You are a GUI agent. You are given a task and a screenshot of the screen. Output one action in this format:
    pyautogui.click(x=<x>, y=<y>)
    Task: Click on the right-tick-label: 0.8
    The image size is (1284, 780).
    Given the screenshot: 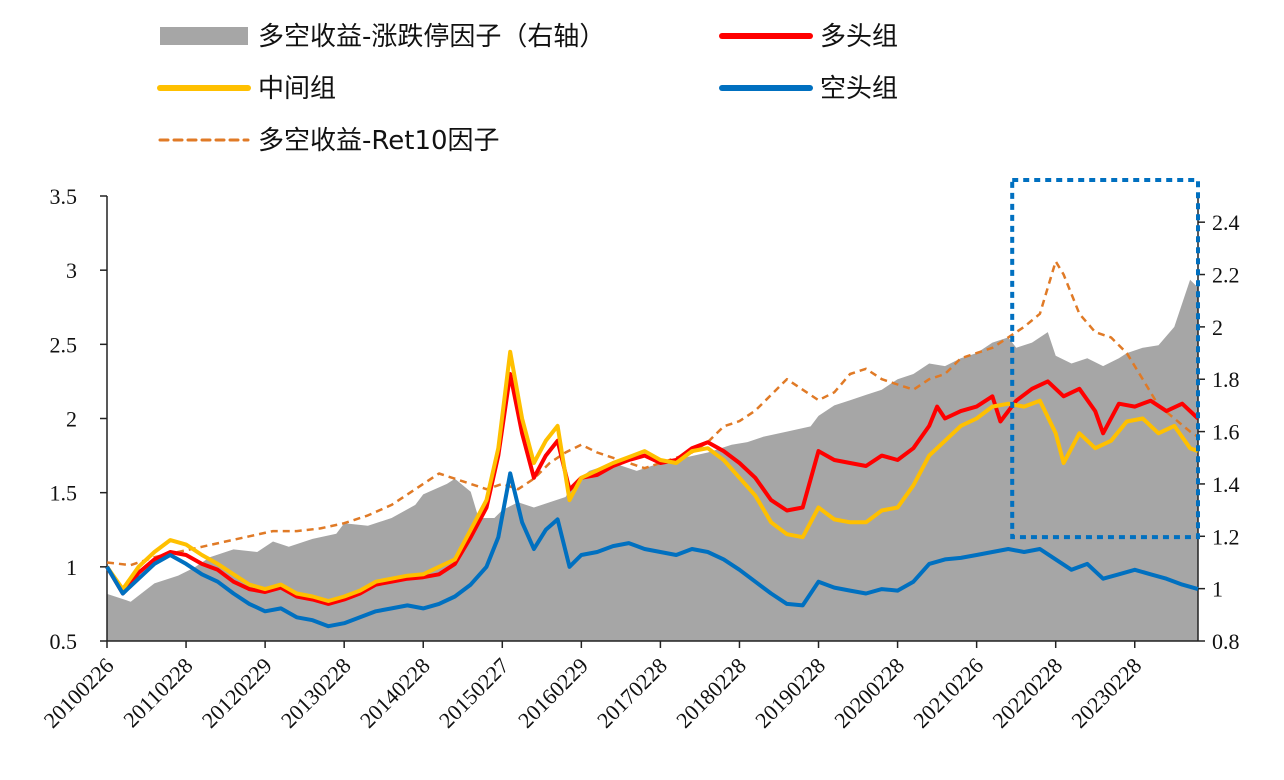 What is the action you would take?
    pyautogui.click(x=1226, y=641)
    